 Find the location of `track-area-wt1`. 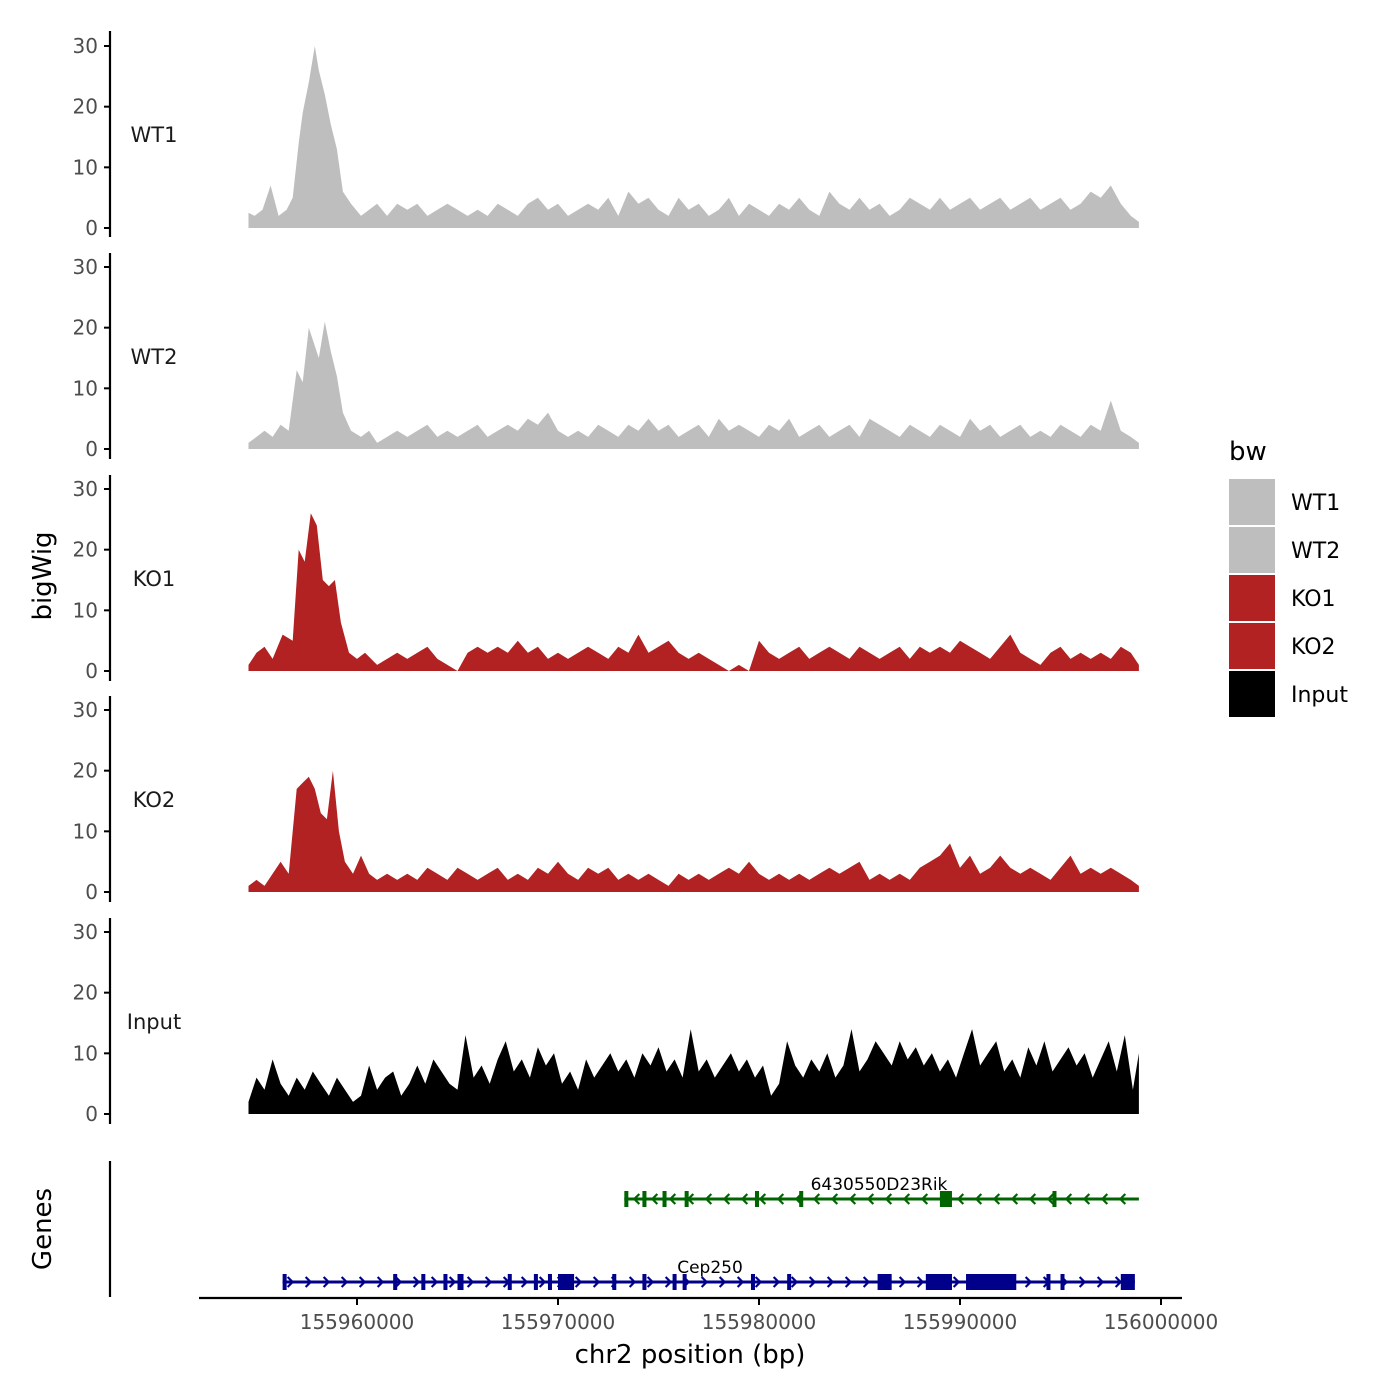

track-area-wt1 is located at coordinates (693, 137).